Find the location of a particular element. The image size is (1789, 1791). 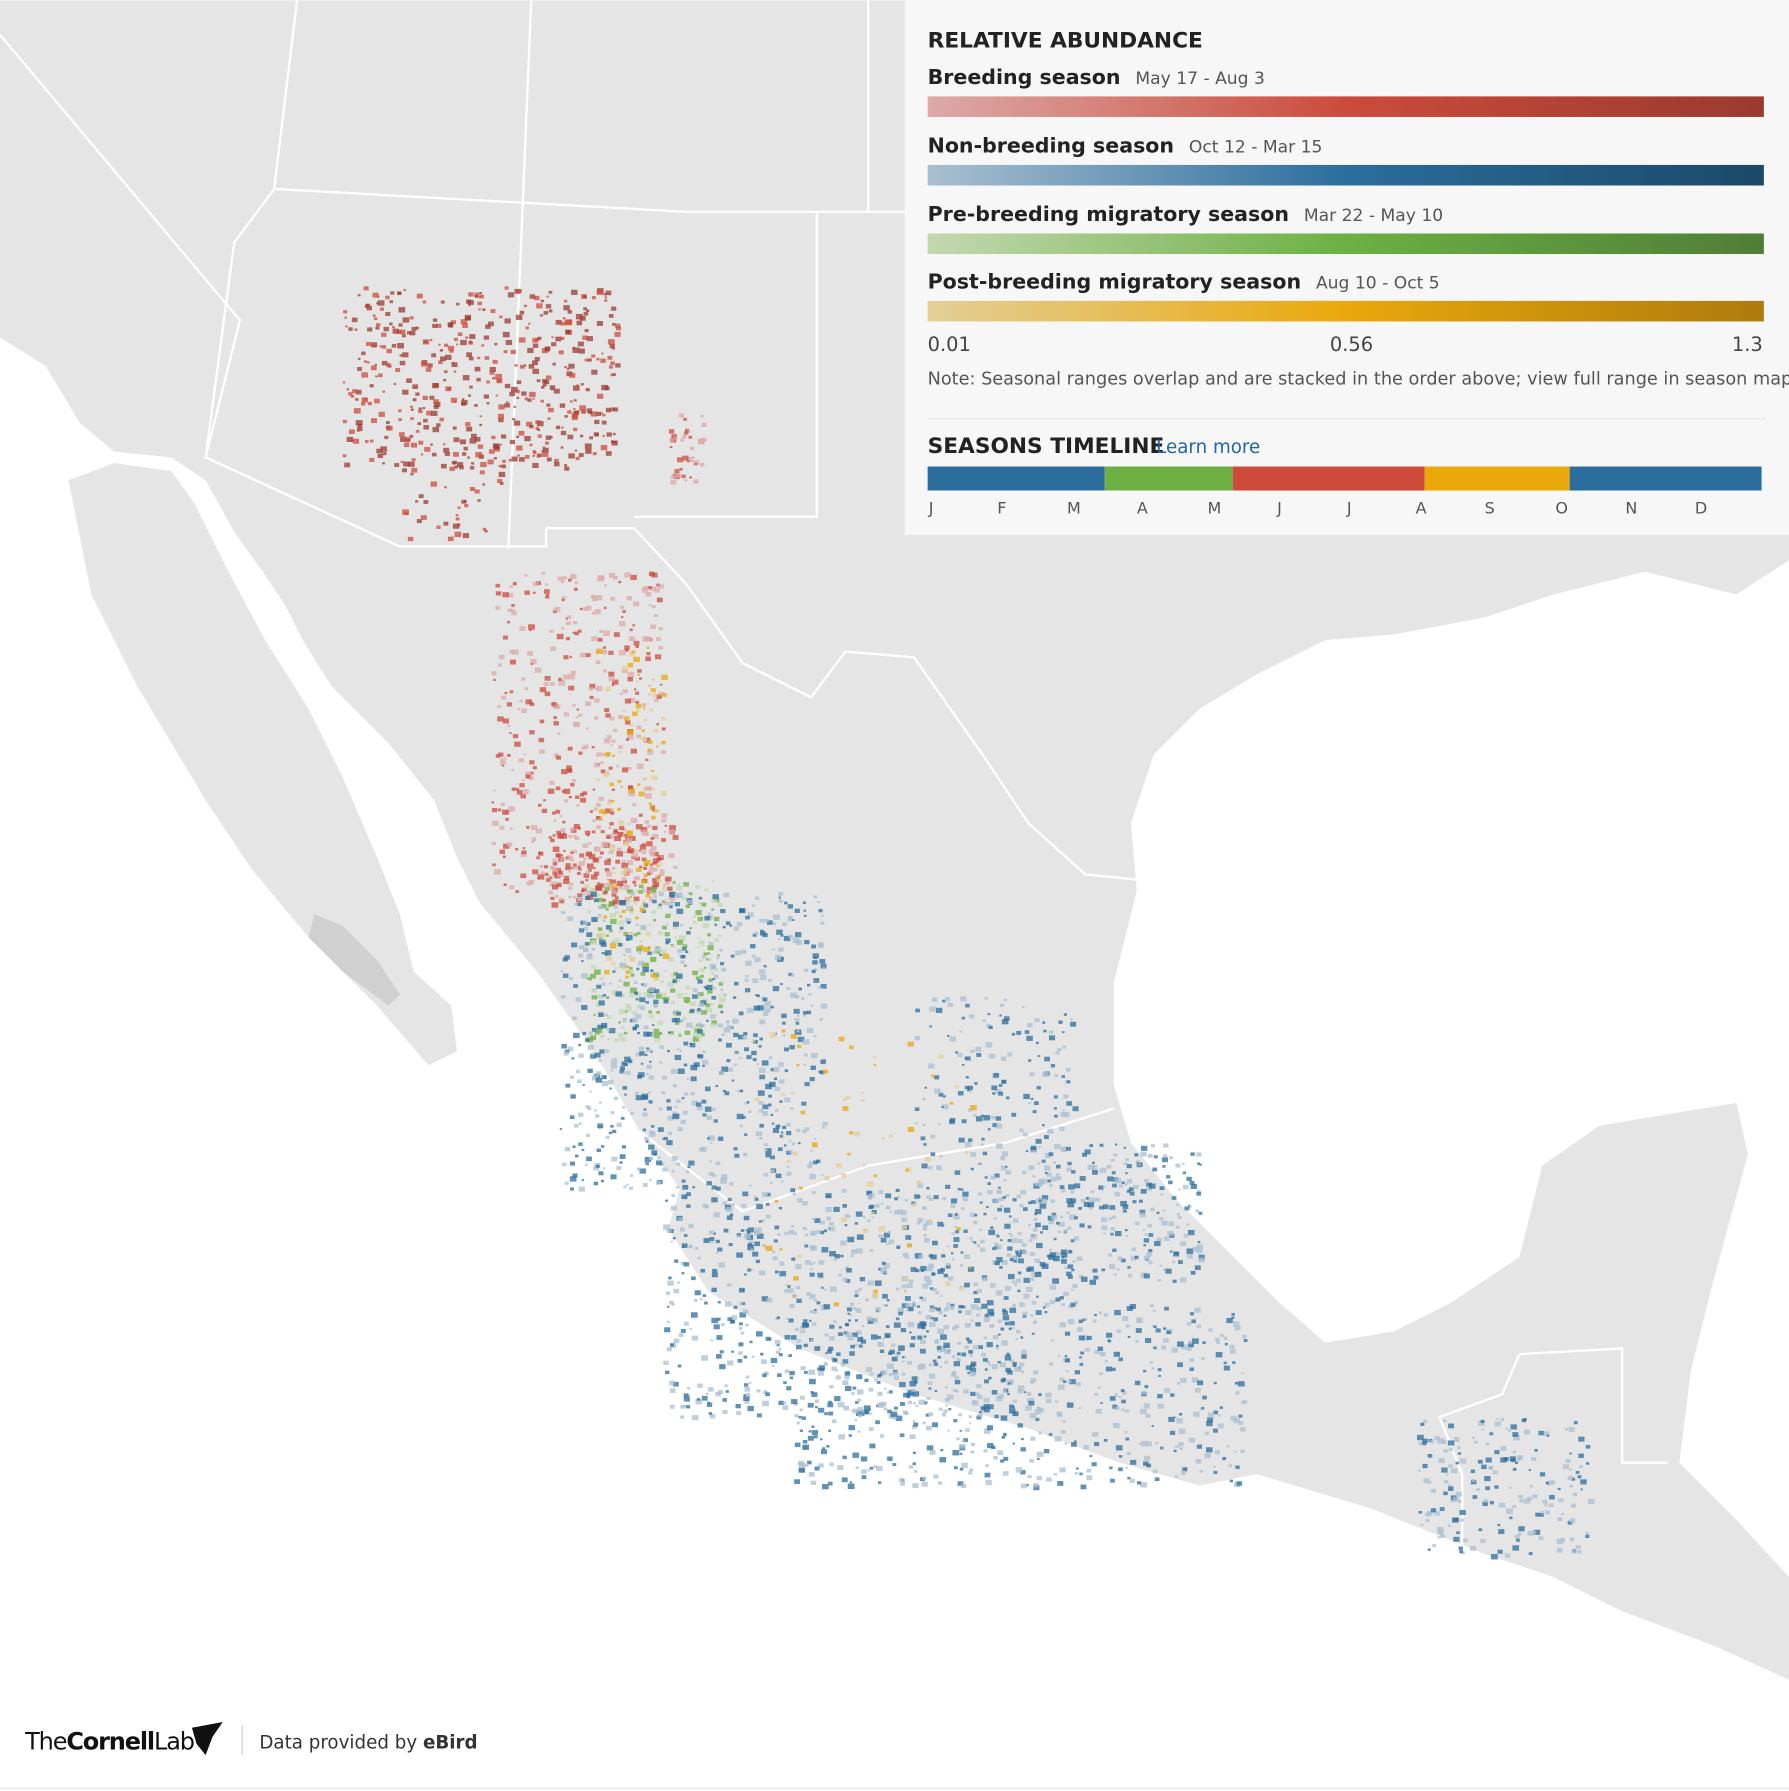

learn-more-link: Learn more is located at coordinates (1208, 447).